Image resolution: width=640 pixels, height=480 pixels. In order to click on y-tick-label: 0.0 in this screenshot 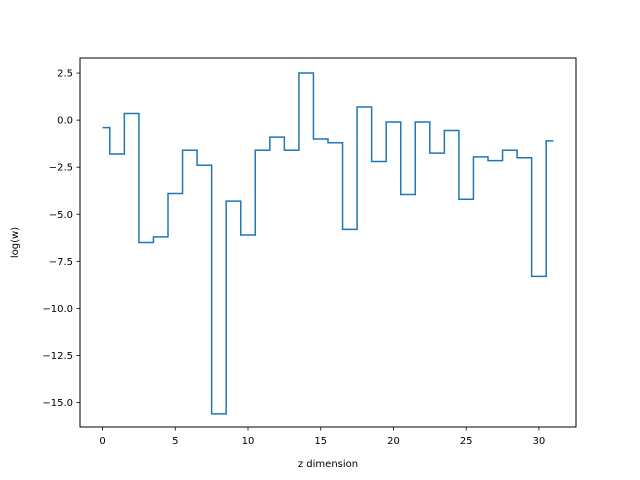, I will do `click(65, 121)`.